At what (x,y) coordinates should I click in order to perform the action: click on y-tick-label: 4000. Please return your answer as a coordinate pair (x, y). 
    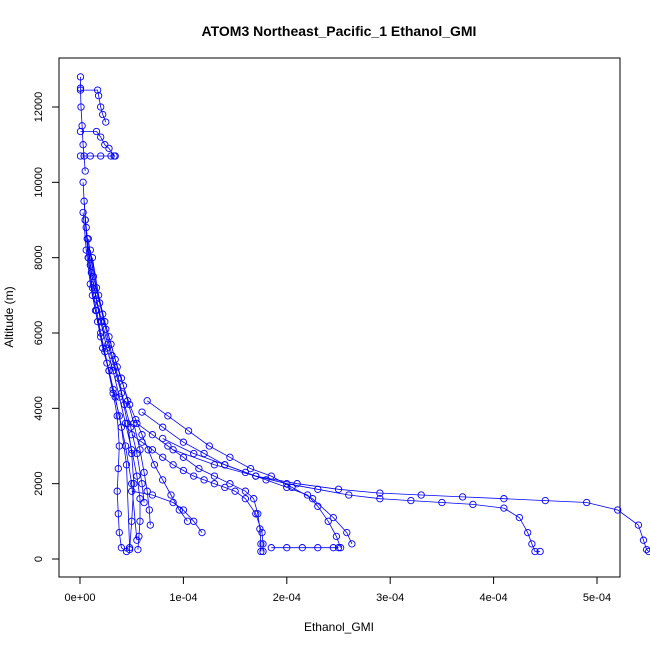
    Looking at the image, I should click on (39, 408).